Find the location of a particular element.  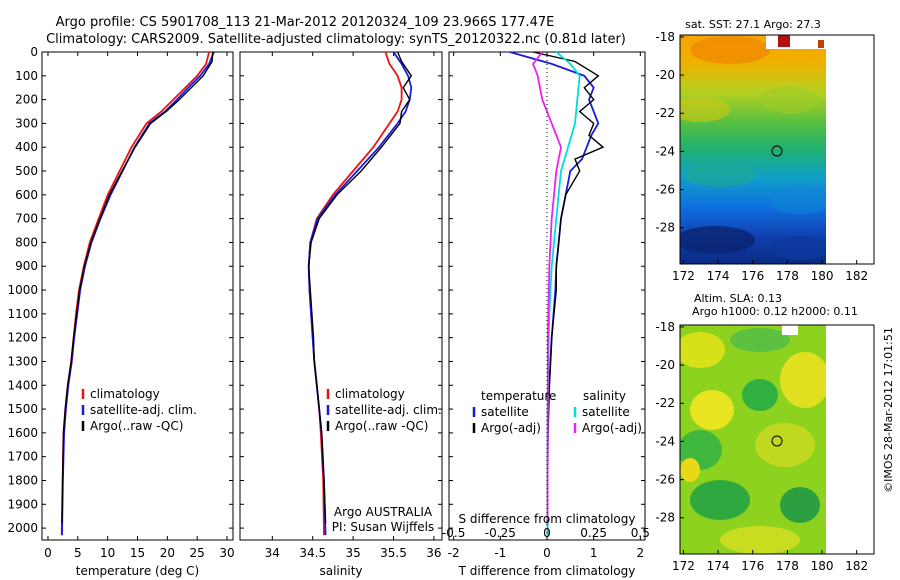

sla-map-xtick-label: 182 is located at coordinates (856, 566).